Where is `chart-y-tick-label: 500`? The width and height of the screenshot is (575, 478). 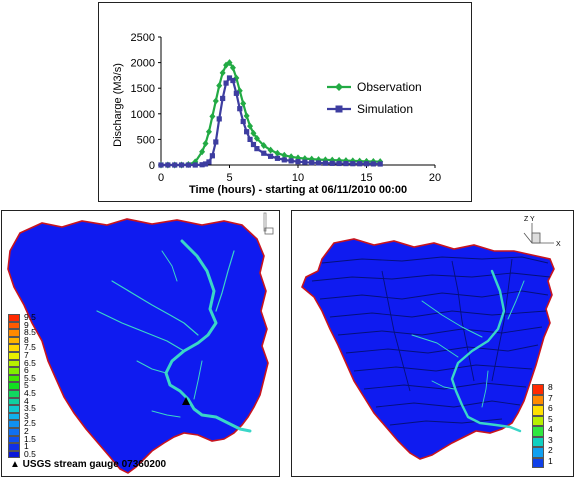
chart-y-tick-label: 500 is located at coordinates (146, 140).